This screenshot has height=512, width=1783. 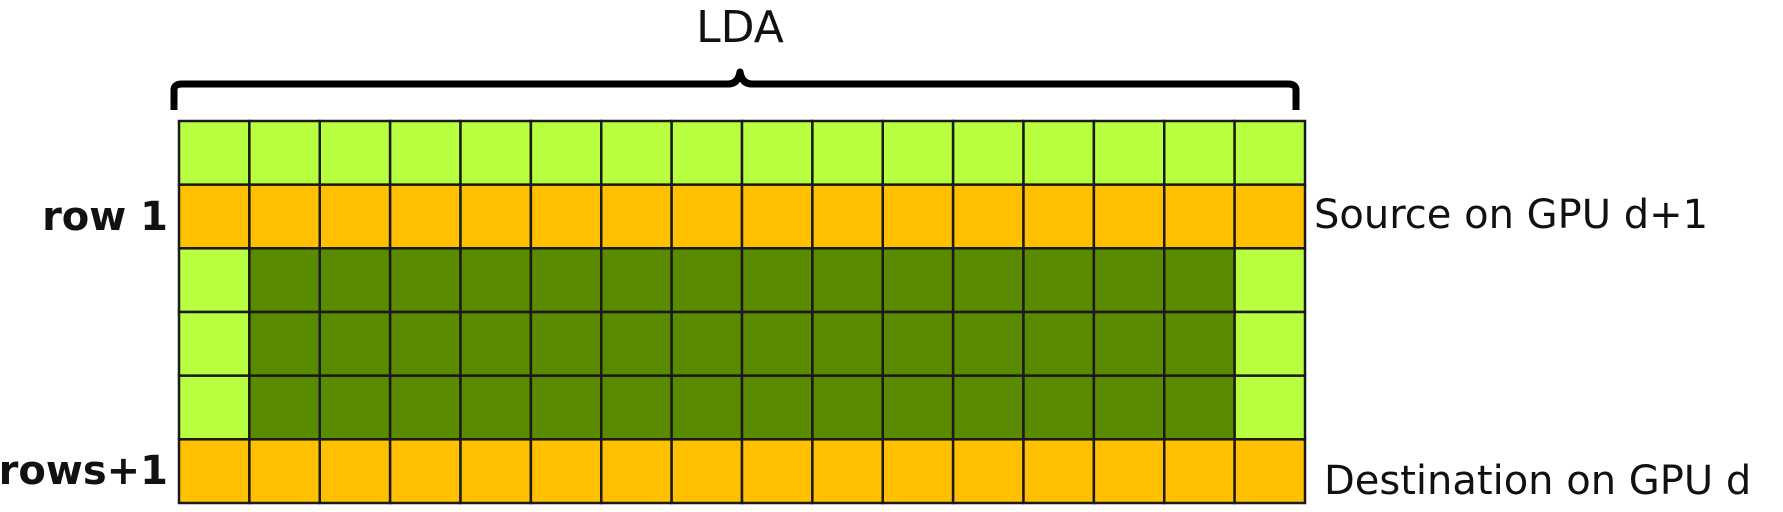 I want to click on destination-label: Destination on GPU d, so click(x=1537, y=481).